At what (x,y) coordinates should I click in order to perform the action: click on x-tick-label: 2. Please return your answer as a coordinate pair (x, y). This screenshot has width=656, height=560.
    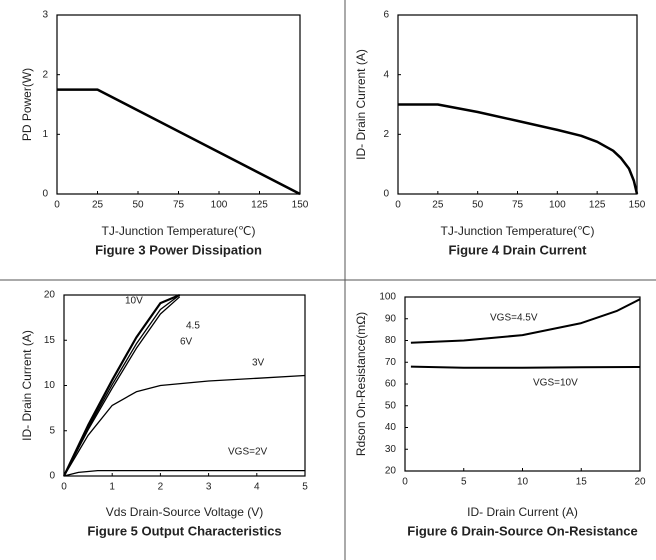
    Looking at the image, I should click on (161, 487).